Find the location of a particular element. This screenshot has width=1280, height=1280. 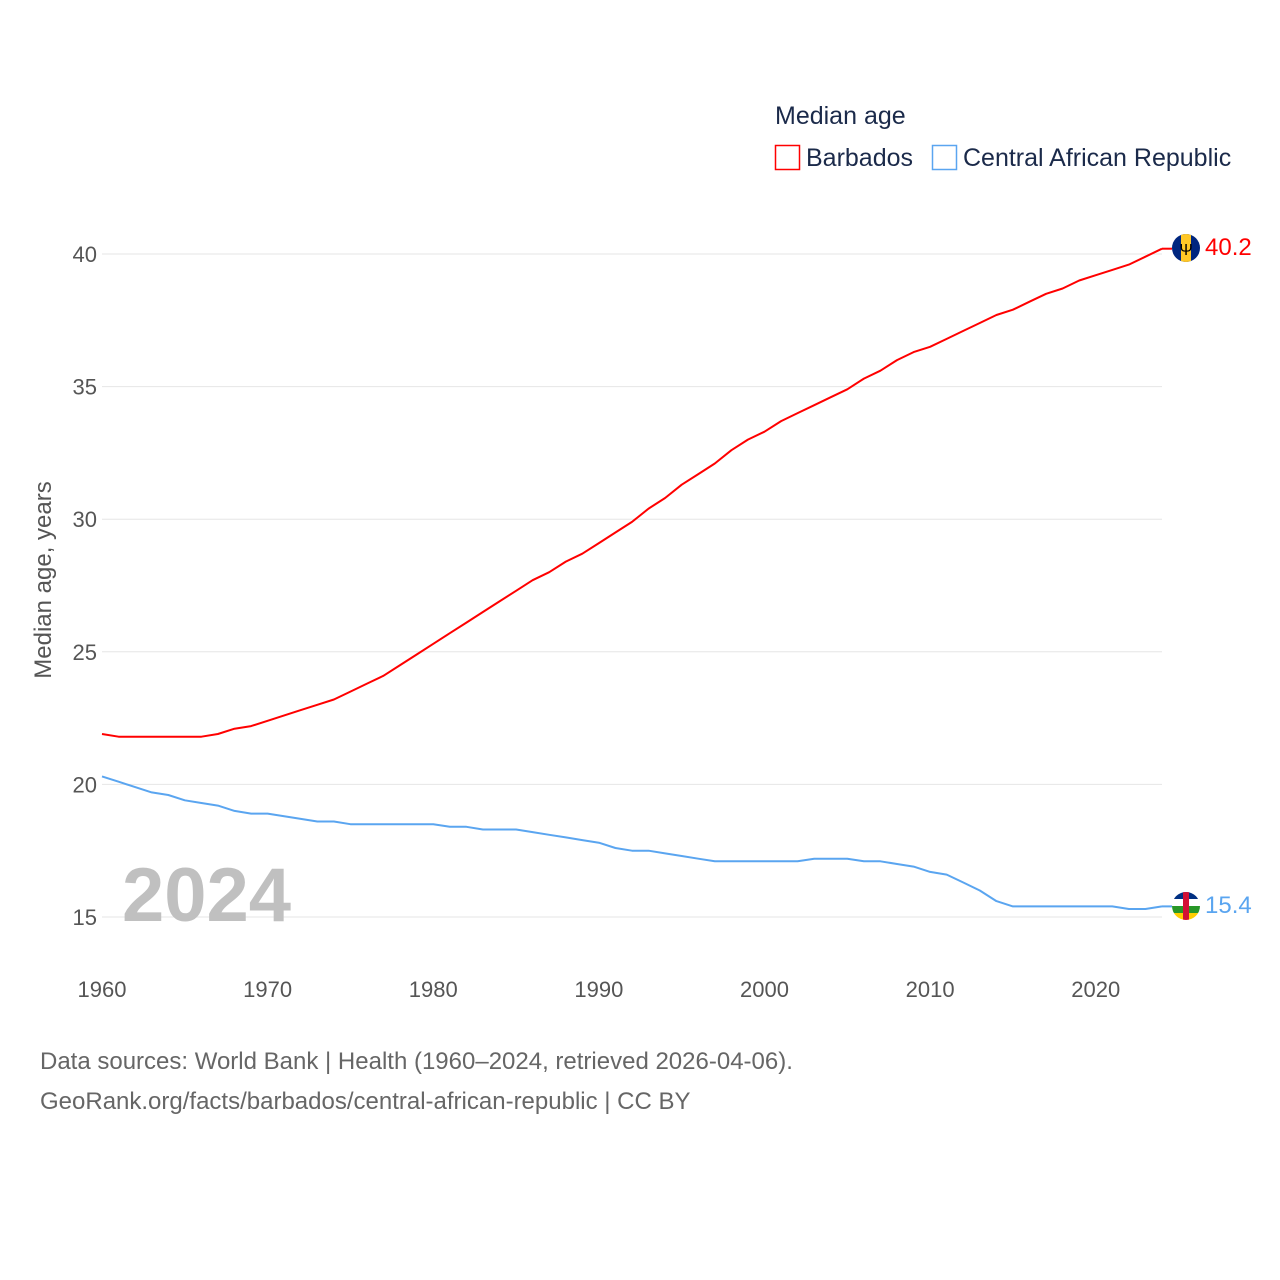

legend-item-barbados: Barbados is located at coordinates (844, 158).